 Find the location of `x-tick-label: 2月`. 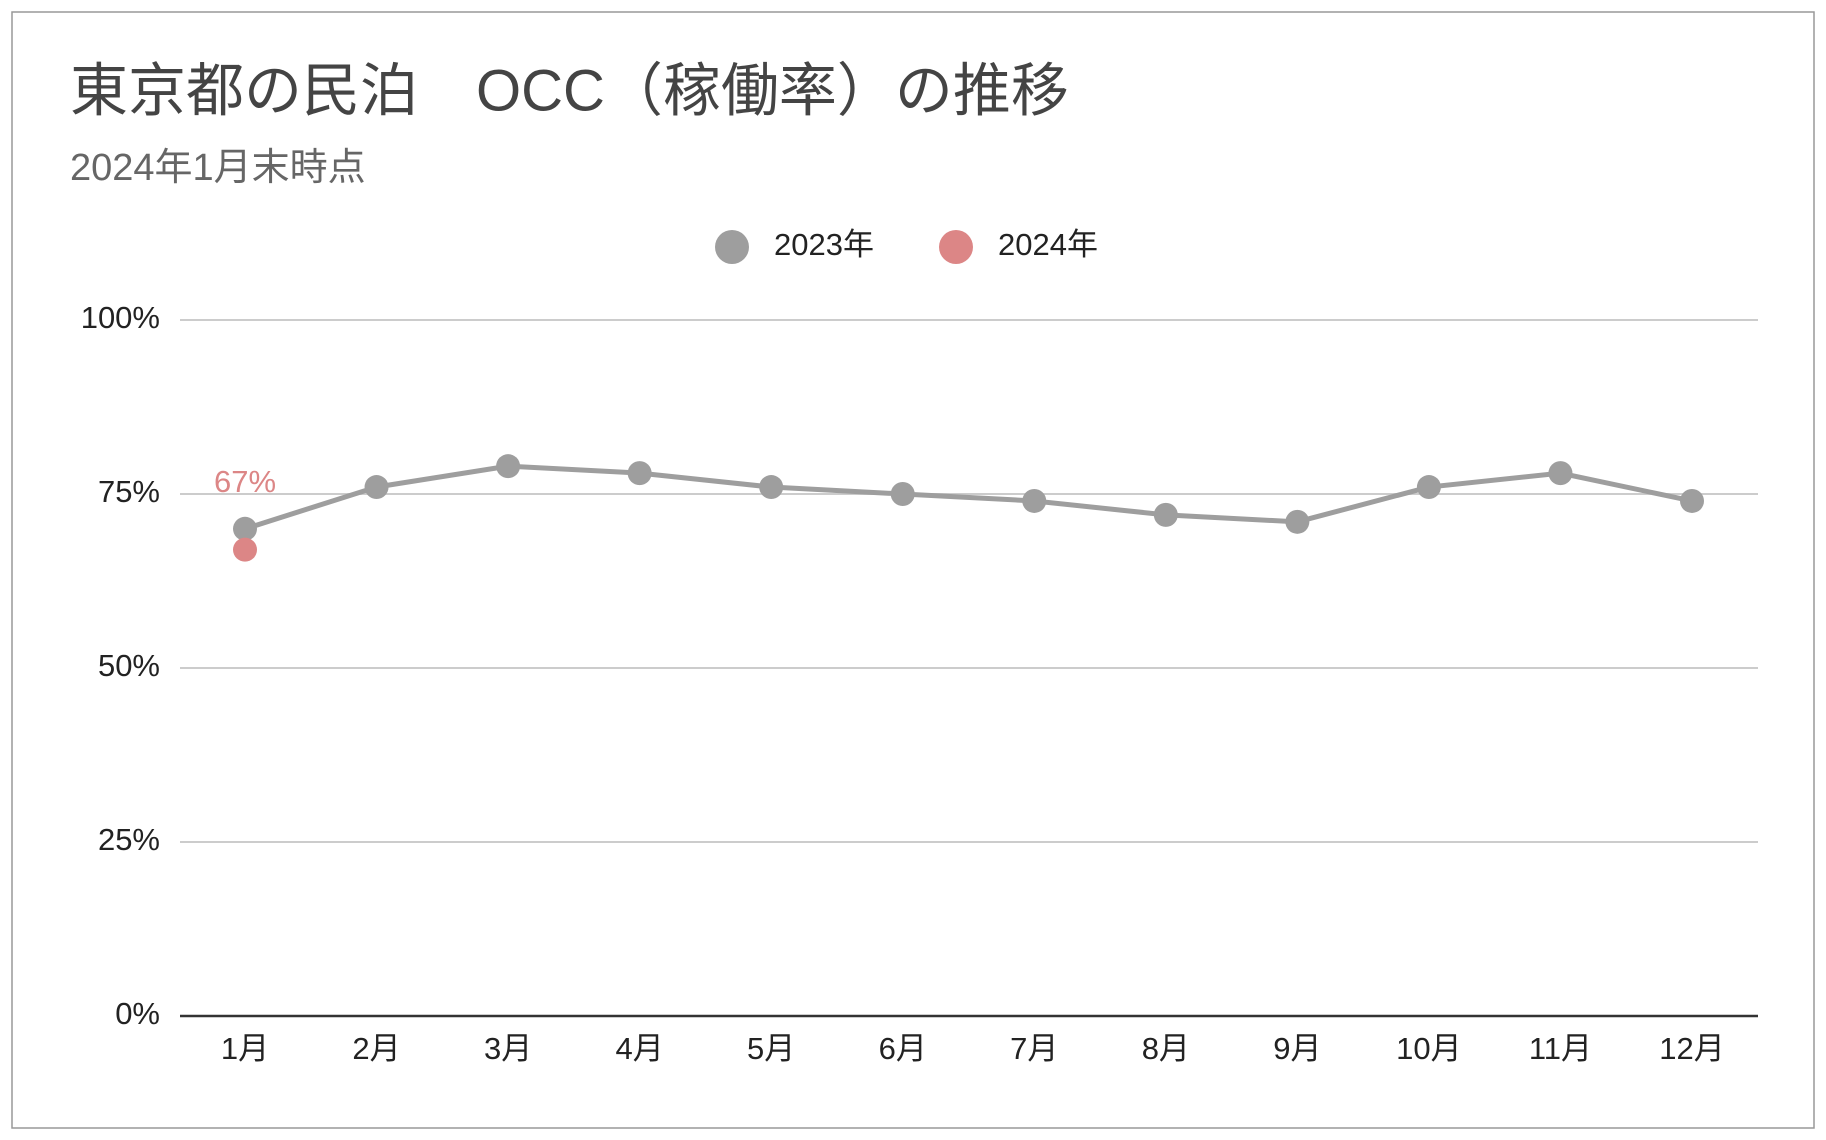

x-tick-label: 2月 is located at coordinates (376, 1048).